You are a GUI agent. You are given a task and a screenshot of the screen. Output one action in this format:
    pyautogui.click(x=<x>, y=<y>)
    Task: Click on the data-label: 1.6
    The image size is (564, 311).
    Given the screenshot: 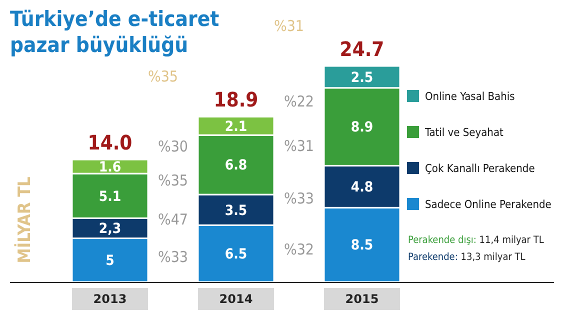 What is the action you would take?
    pyautogui.click(x=110, y=167)
    